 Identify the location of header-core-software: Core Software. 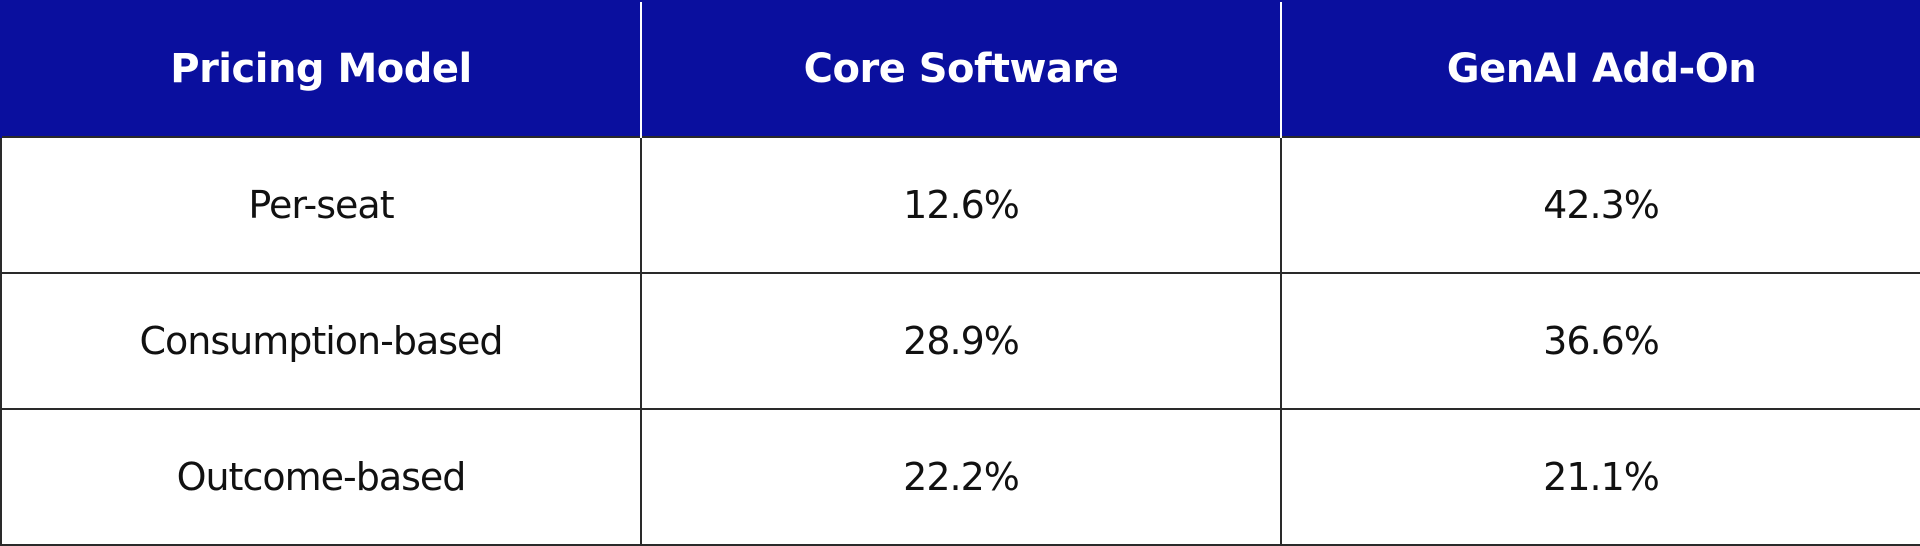
(960, 68).